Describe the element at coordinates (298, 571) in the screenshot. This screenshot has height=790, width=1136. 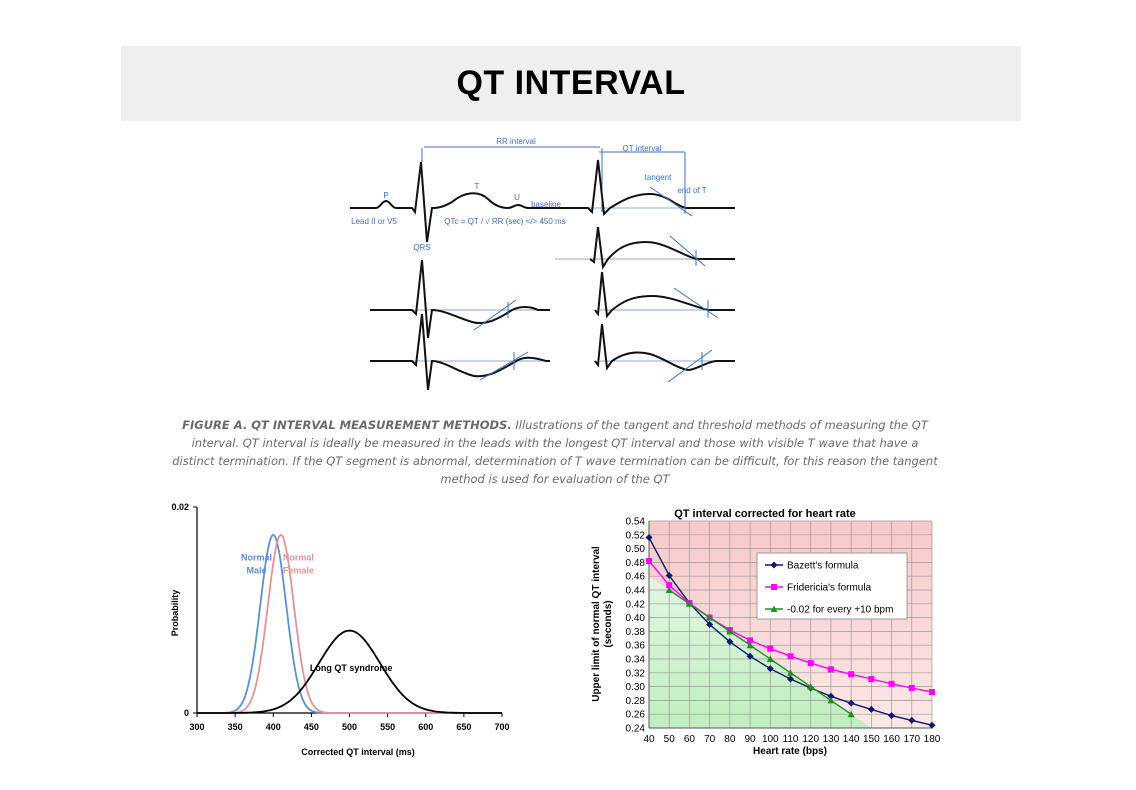
I see `dist-series-label: Female` at that location.